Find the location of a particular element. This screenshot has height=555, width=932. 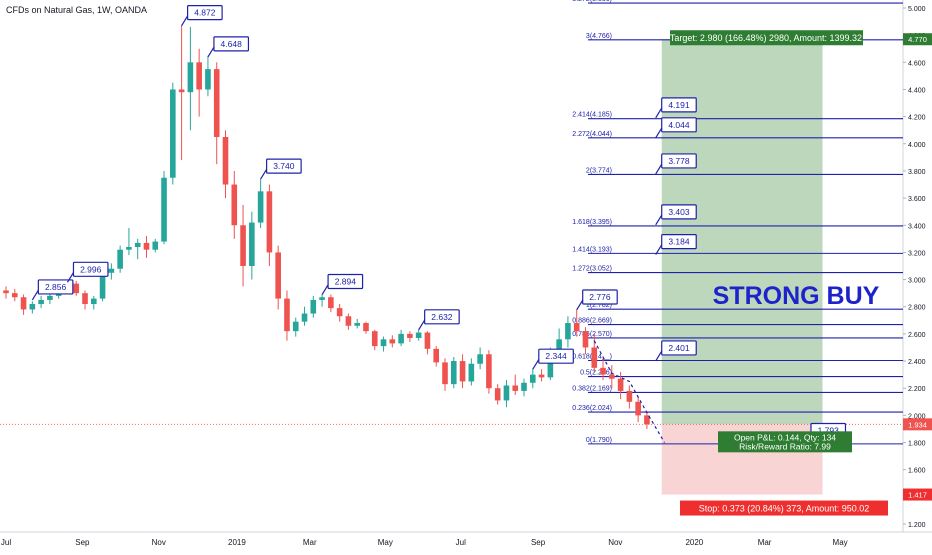

stop-label: Stop: 0.373 (20.84%) 373, Amount: 950.02 is located at coordinates (784, 509).